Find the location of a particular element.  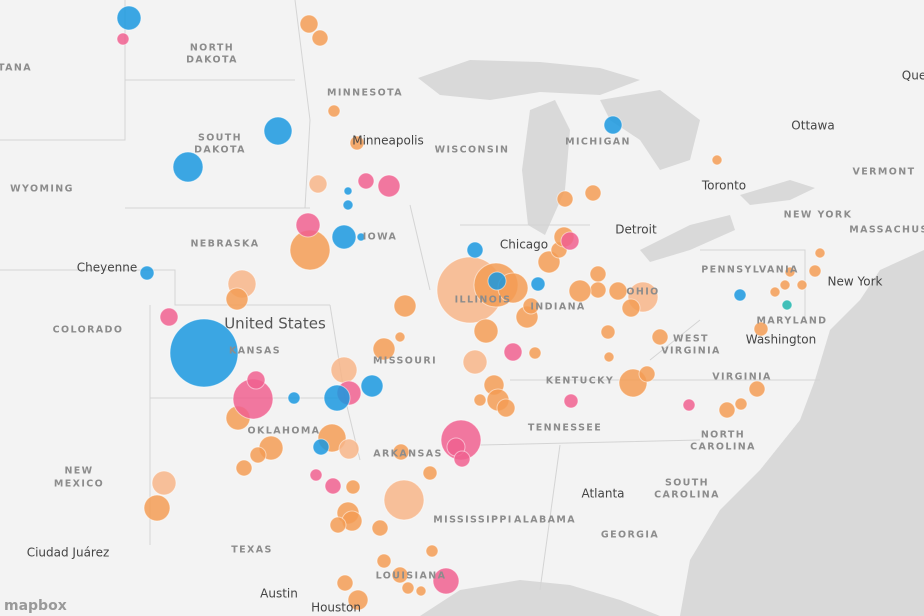

city-label: Atlanta is located at coordinates (602, 494).